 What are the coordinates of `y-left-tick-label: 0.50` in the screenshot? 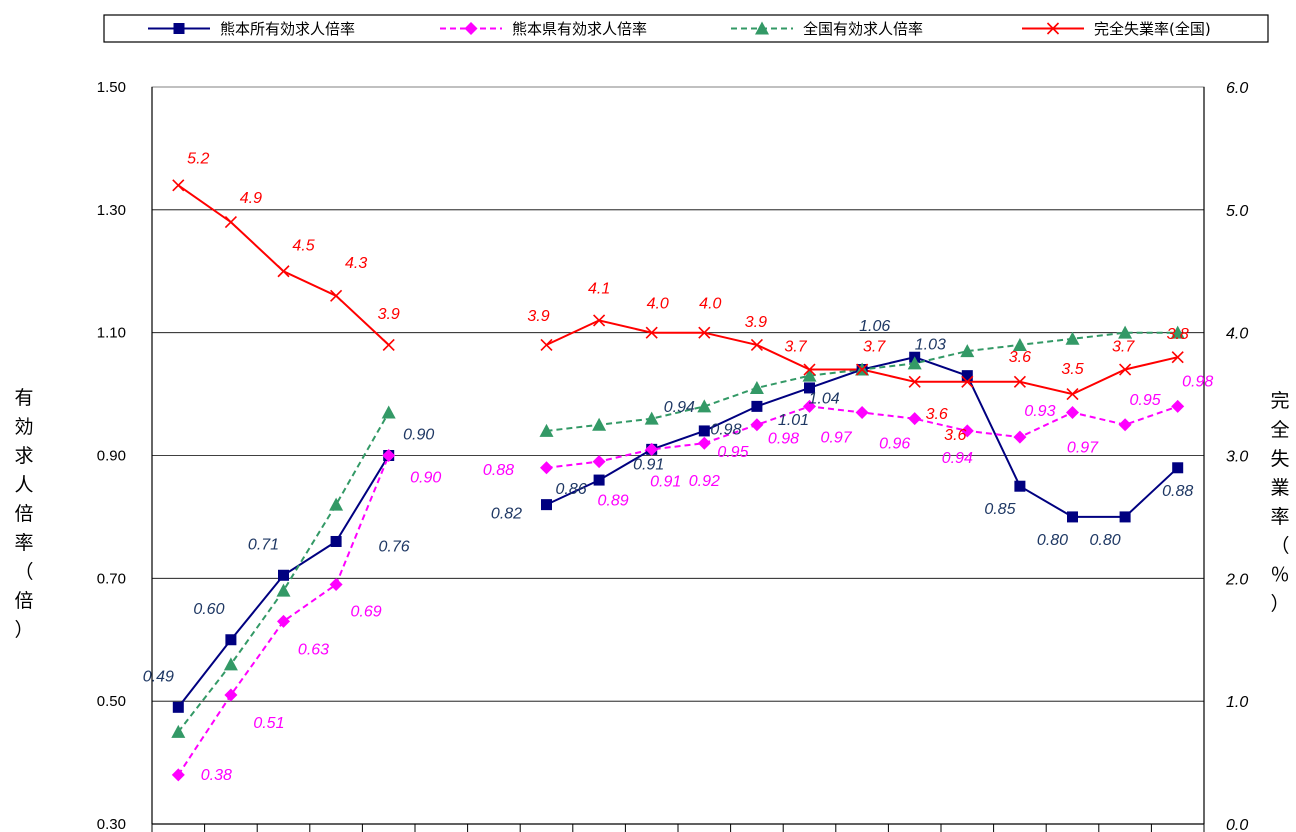 It's located at (111, 701).